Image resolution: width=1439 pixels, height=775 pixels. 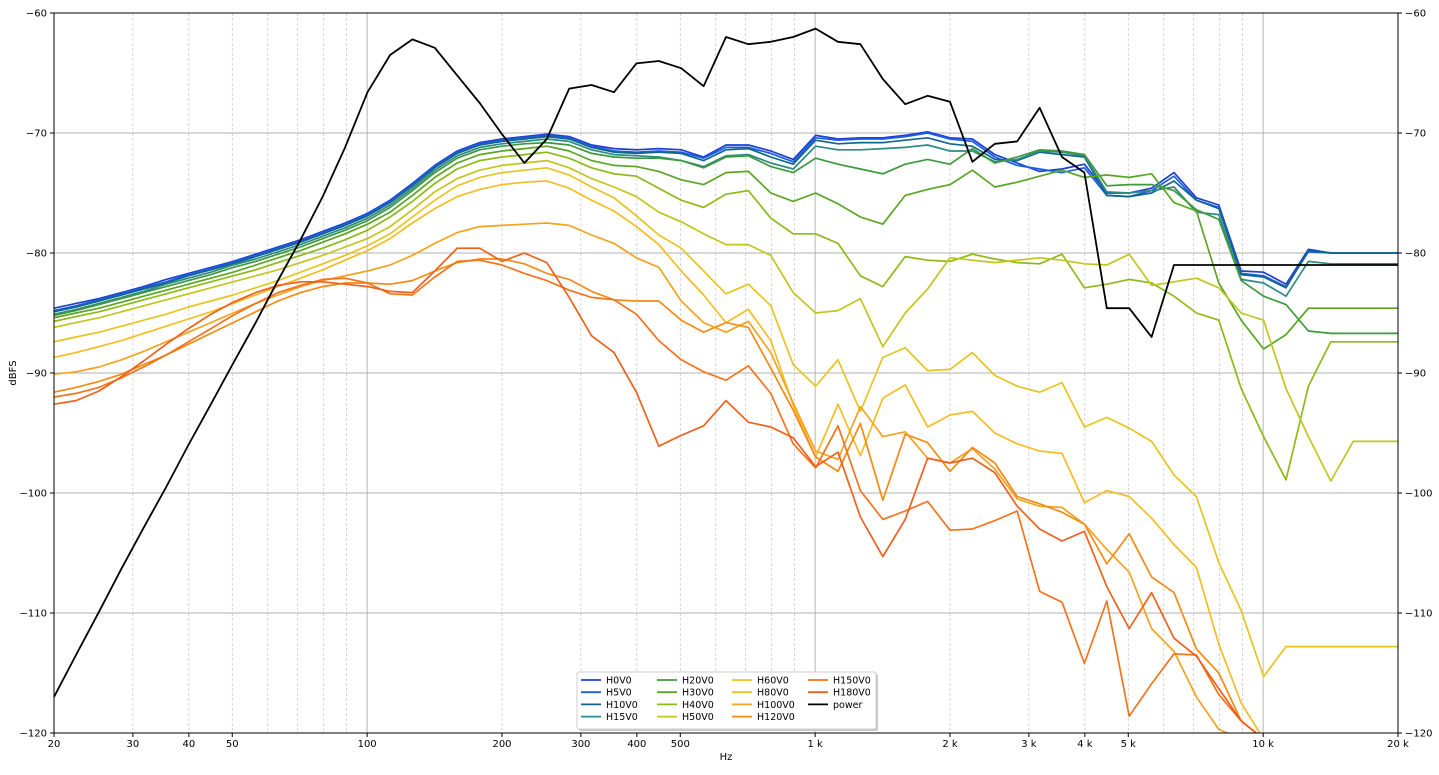 I want to click on y-tick-label-right: −60, so click(x=1415, y=14).